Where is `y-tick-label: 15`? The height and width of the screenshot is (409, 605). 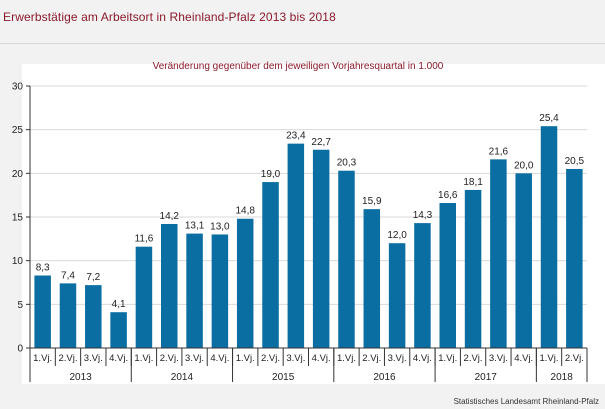 y-tick-label: 15 is located at coordinates (18, 218).